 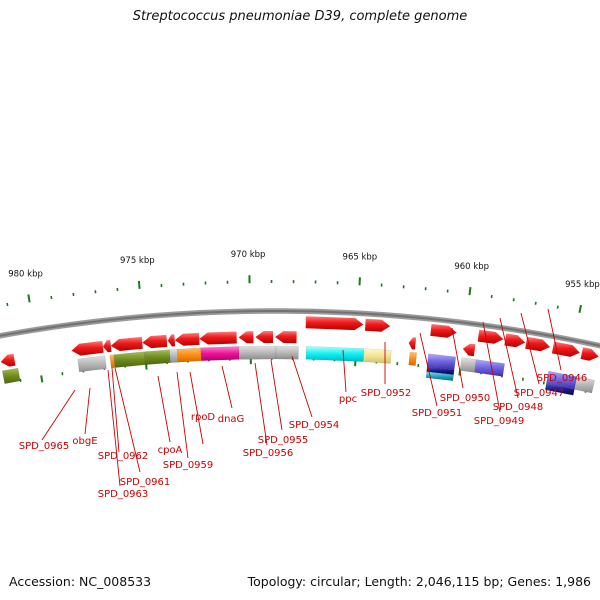 What do you see at coordinates (44, 446) in the screenshot?
I see `gene-label: SPD_0965` at bounding box center [44, 446].